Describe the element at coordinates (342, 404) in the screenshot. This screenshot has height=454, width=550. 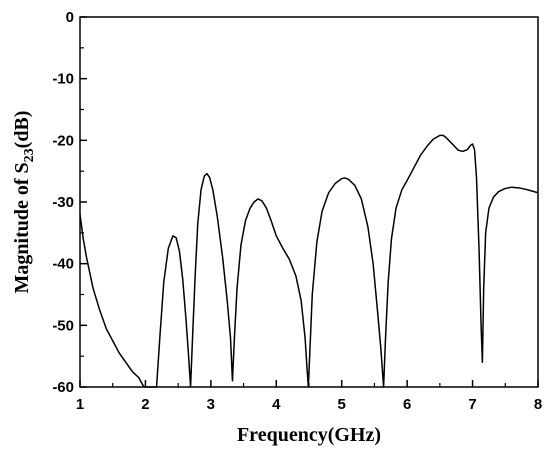
I see `x-tick-label: 5` at that location.